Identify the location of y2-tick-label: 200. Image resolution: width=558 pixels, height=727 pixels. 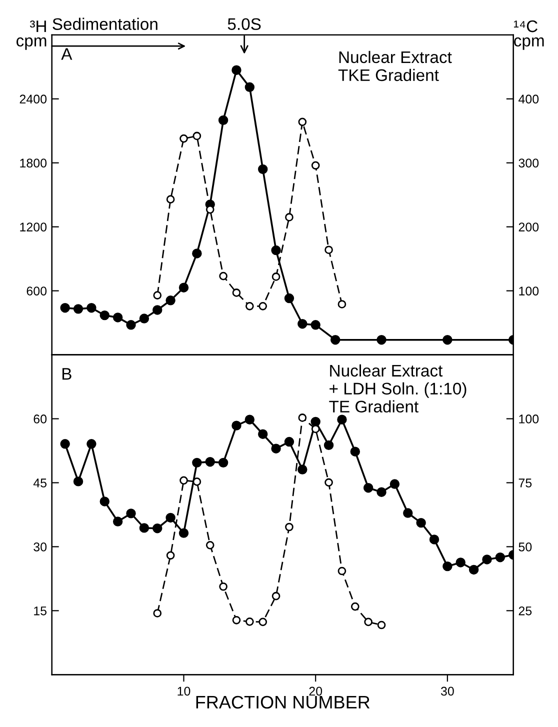
(528, 227).